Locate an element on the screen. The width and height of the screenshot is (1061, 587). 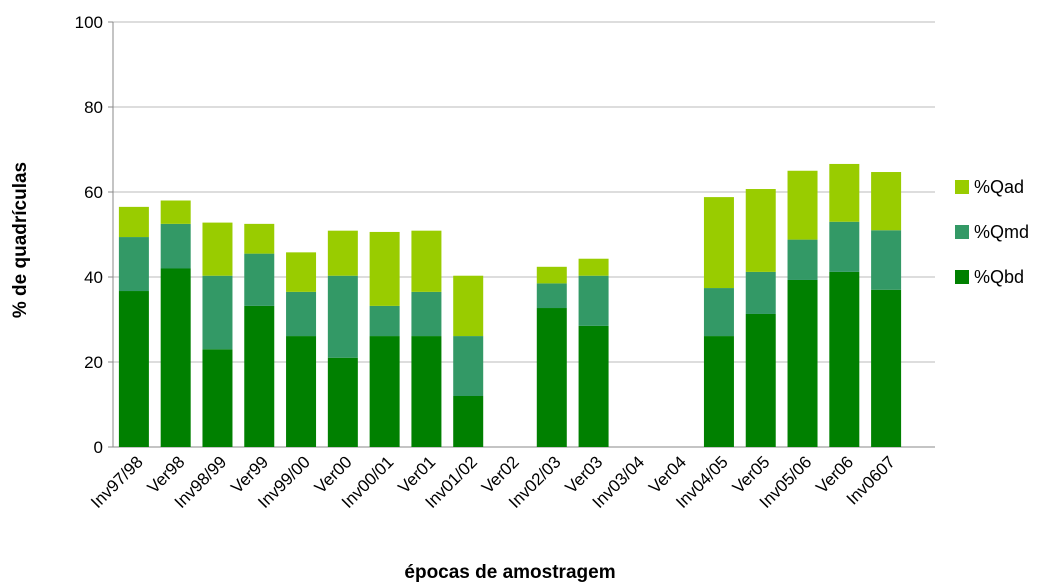
legend-label: %Qbd is located at coordinates (999, 277).